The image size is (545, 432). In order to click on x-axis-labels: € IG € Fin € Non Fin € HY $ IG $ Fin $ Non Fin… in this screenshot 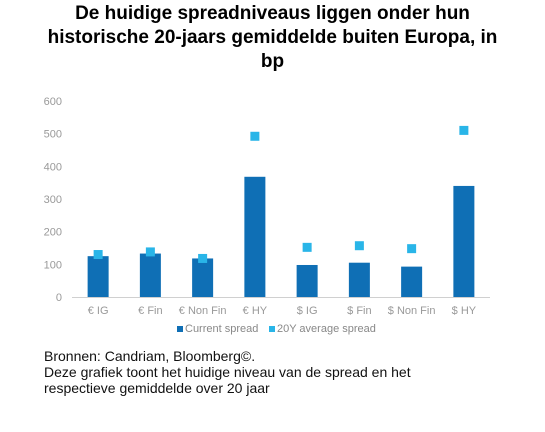, I will do `click(282, 311)`.